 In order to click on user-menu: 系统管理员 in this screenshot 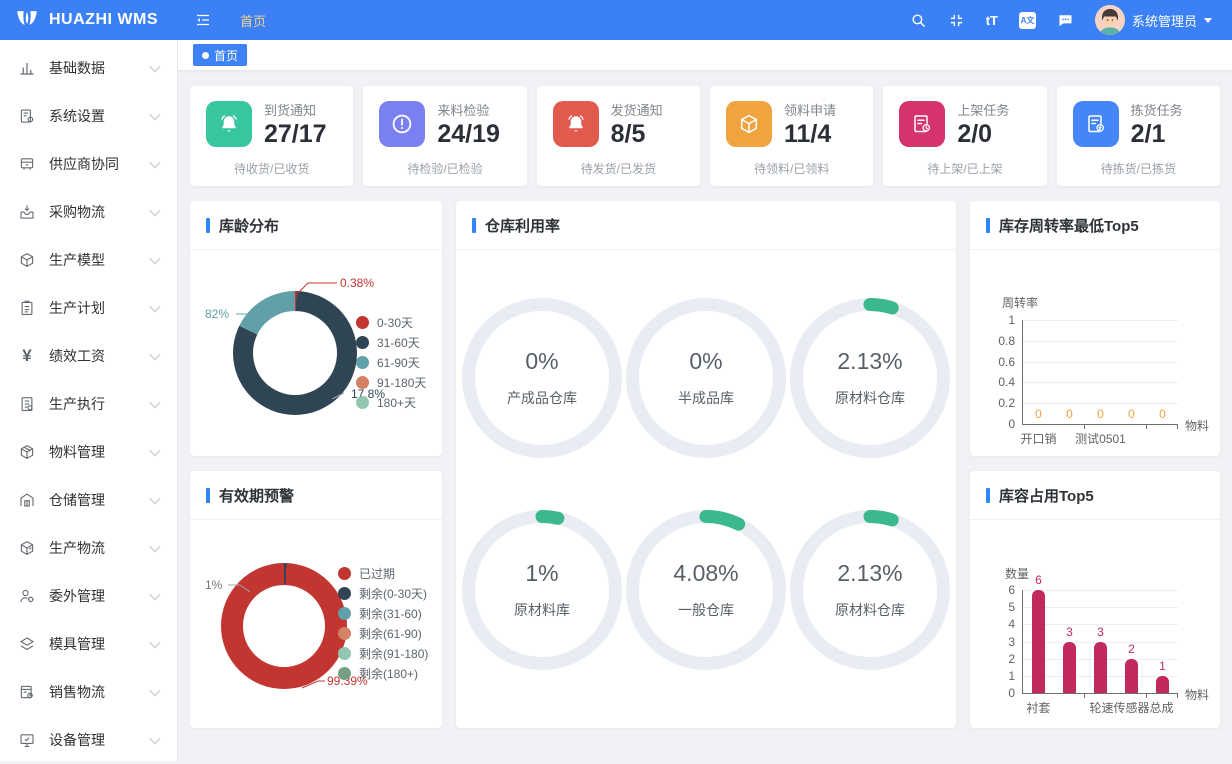, I will do `click(1153, 20)`.